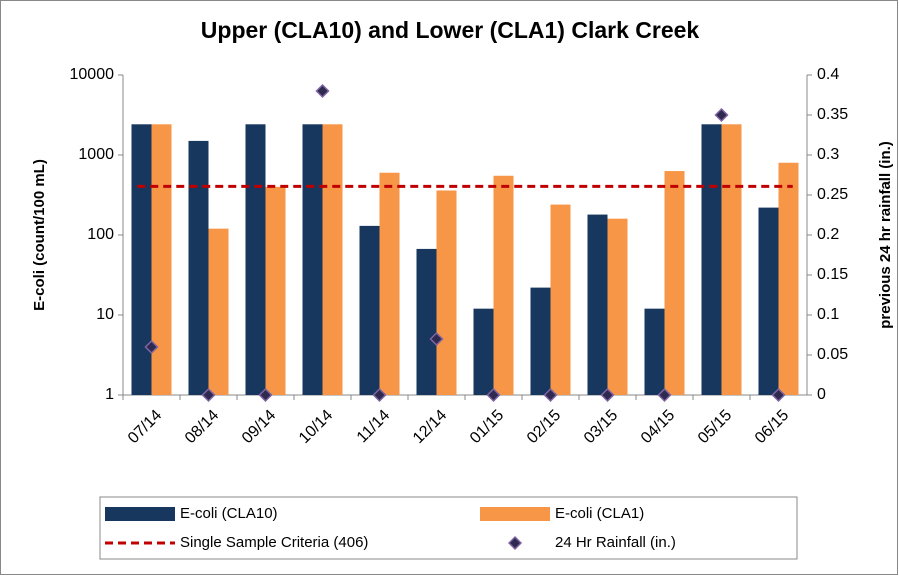  What do you see at coordinates (828, 234) in the screenshot?
I see `y2-tick-label: 0.2` at bounding box center [828, 234].